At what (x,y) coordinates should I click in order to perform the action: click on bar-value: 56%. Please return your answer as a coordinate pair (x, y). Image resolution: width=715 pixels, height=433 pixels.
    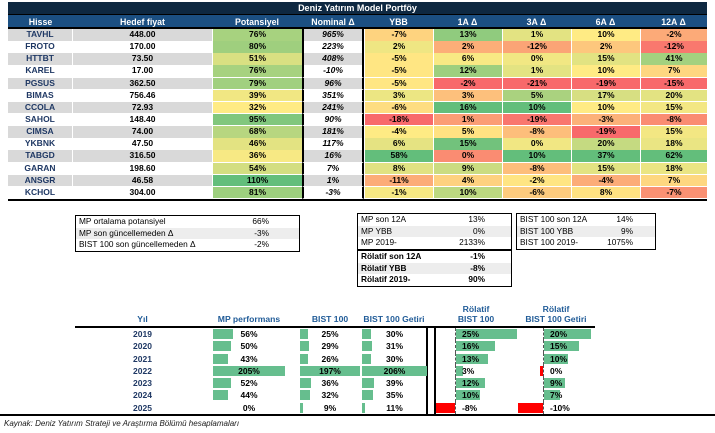
    Looking at the image, I should click on (249, 334).